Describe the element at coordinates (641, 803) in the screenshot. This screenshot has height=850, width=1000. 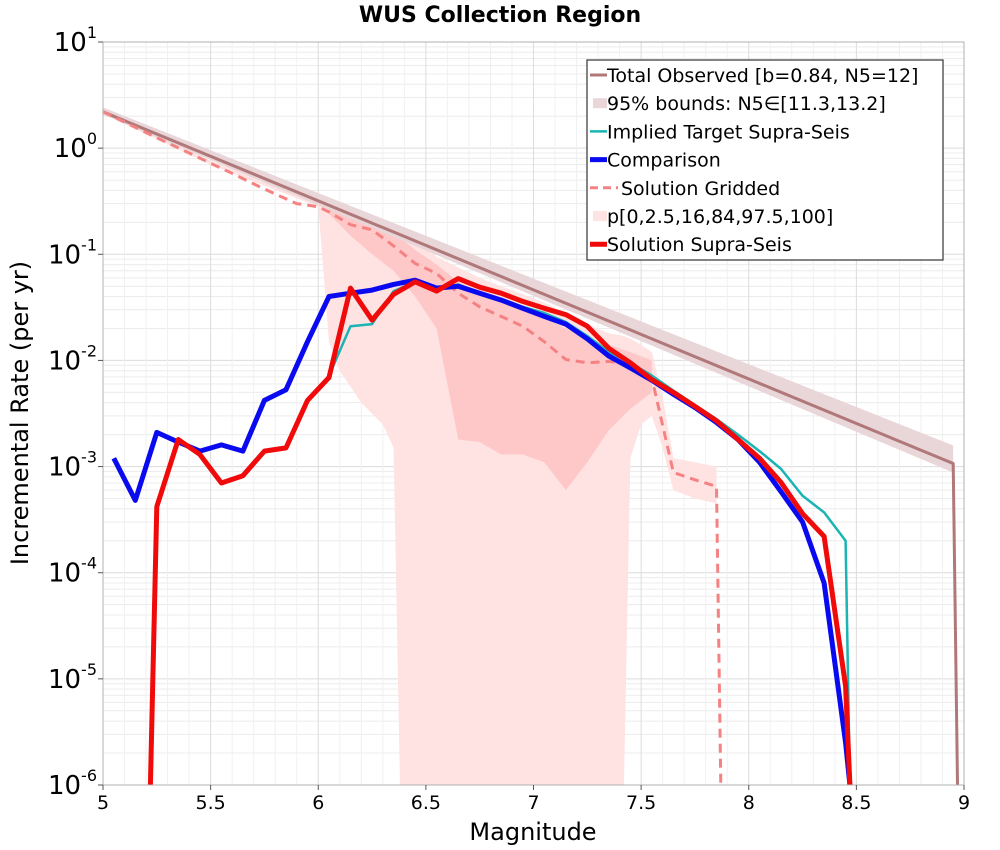
I see `x-tick-label: 7.5` at that location.